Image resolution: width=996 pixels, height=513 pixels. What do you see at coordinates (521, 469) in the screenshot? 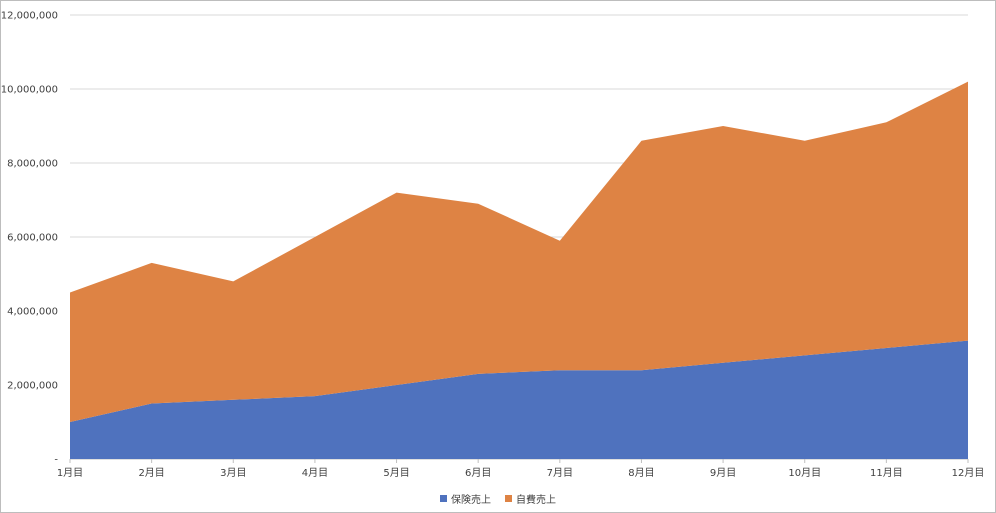
I see `x-axis-ticks: 1月目 2月目 3月目 4月目 5月目 6月目 7月目 8月目 9月目 10月目 11月目 12月目` at bounding box center [521, 469].